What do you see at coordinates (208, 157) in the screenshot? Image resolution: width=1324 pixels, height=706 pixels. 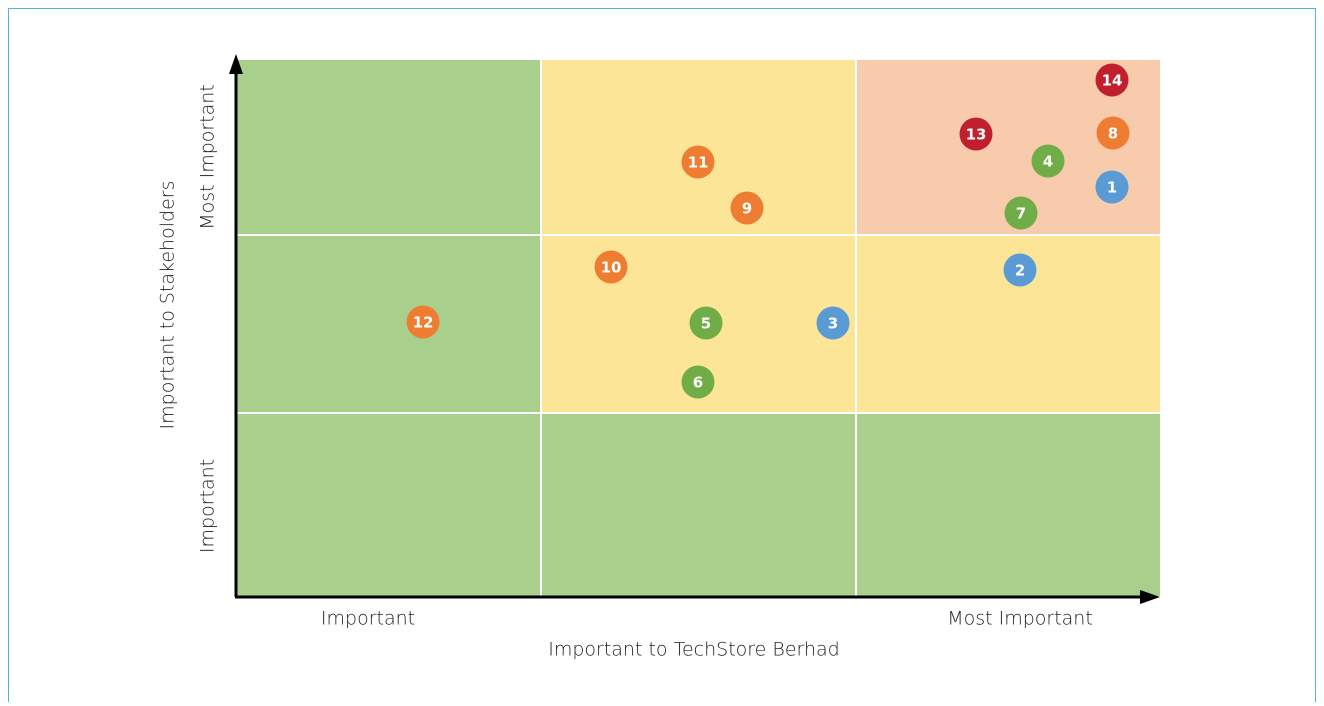 I see `y-high: Most Important` at bounding box center [208, 157].